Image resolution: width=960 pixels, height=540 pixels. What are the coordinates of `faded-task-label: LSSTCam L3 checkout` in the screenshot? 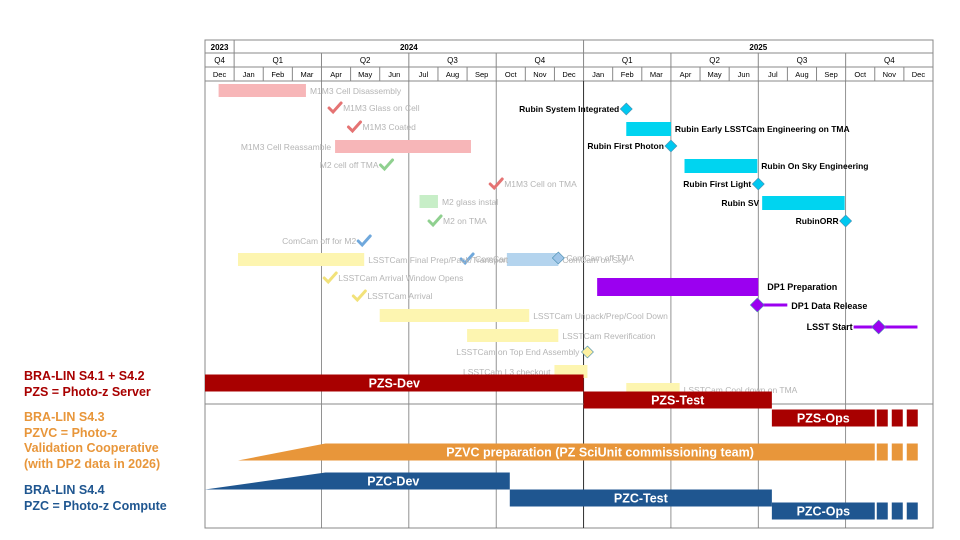 It's located at (507, 372).